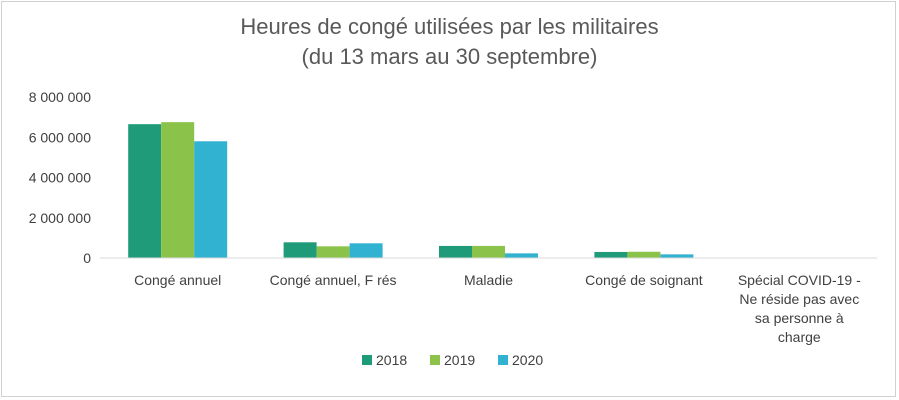  I want to click on x-tick-label: Congé de soignant, so click(644, 280).